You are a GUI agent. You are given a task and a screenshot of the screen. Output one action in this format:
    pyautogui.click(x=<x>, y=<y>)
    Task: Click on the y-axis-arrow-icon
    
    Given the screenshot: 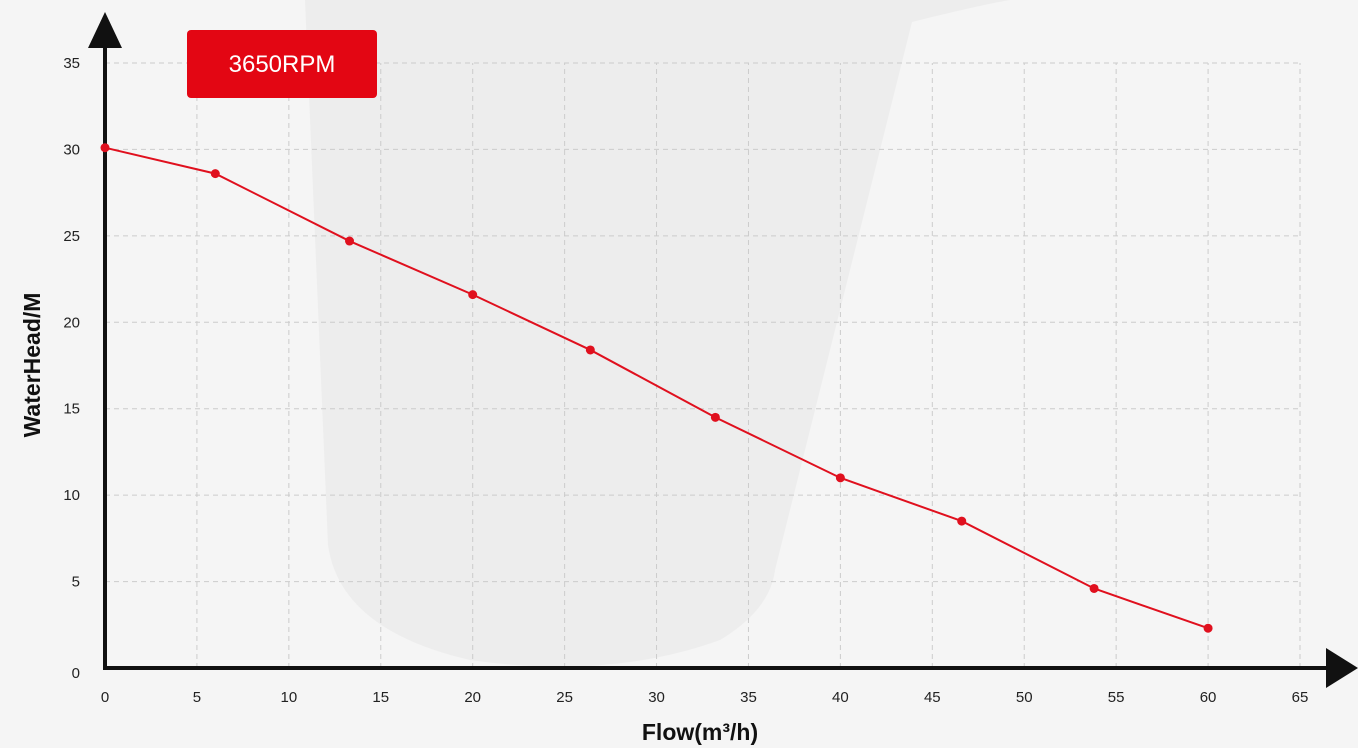 What is the action you would take?
    pyautogui.click(x=105, y=30)
    